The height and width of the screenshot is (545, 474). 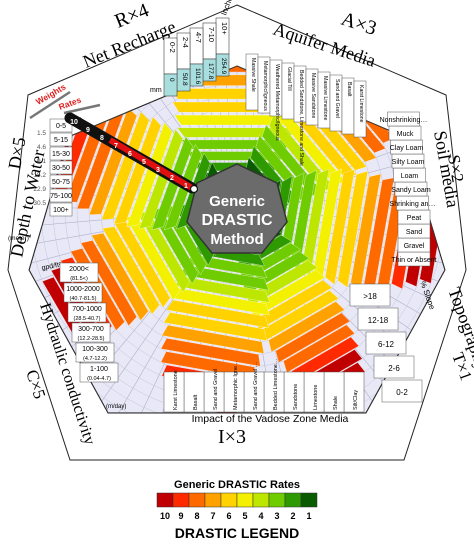 What do you see at coordinates (186, 186) in the screenshot?
I see `rates-mark: 1` at bounding box center [186, 186].